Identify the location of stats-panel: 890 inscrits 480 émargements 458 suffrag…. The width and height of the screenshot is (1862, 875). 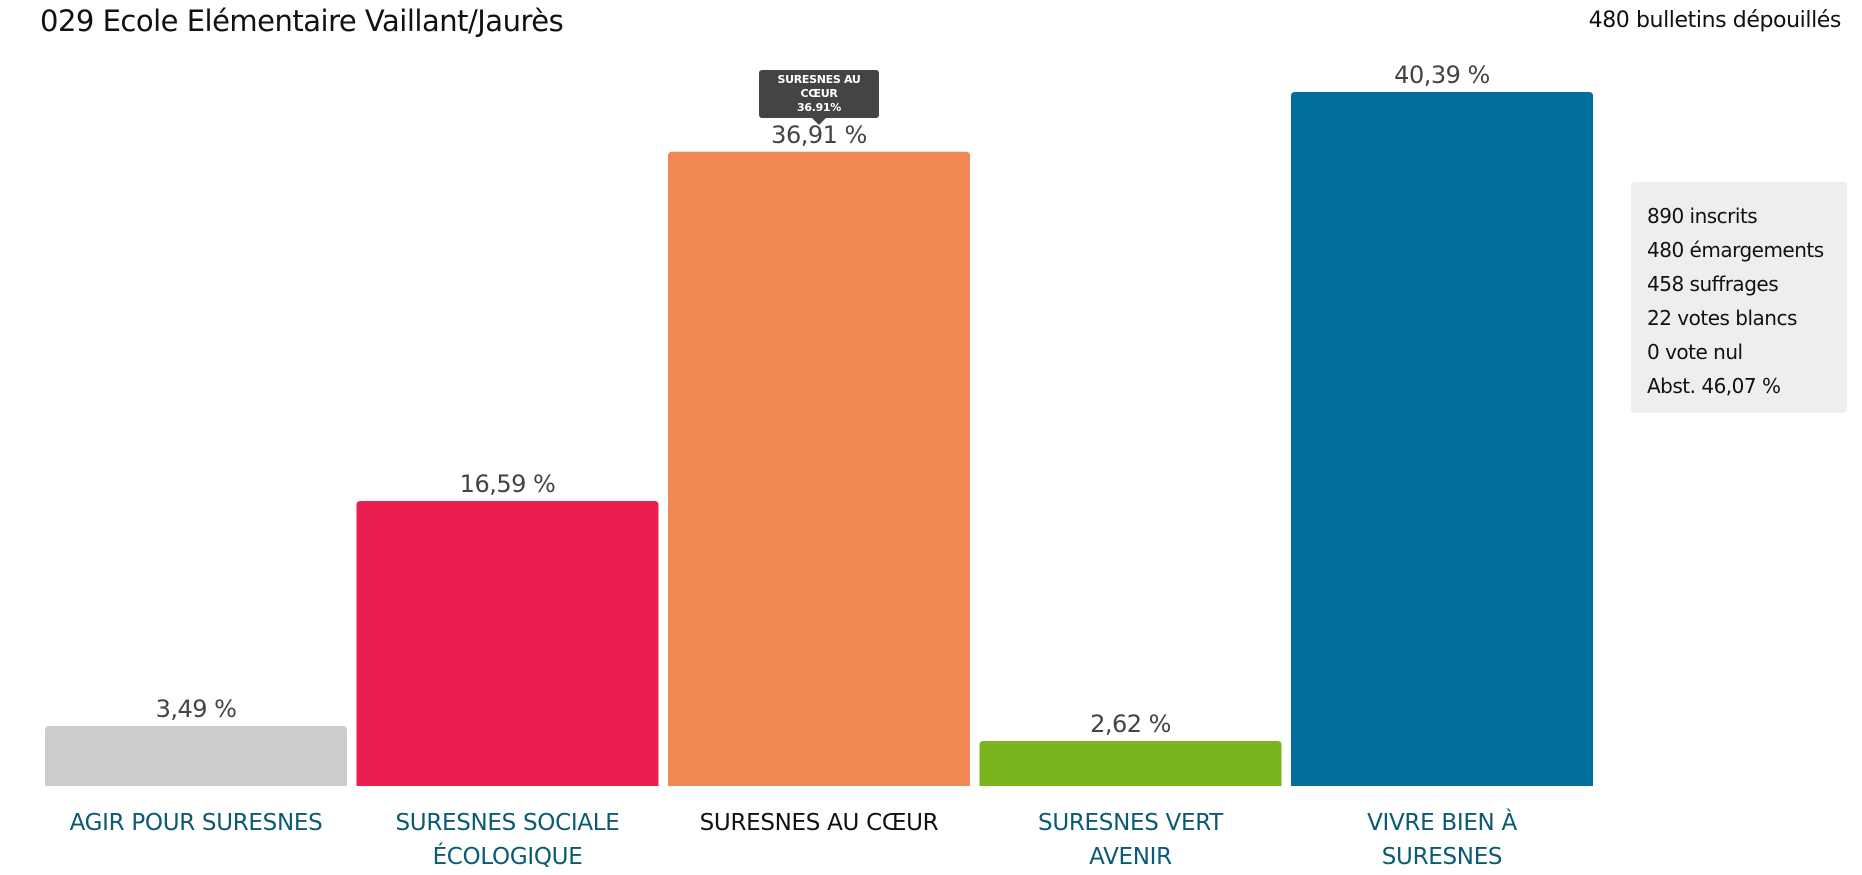
(1739, 297).